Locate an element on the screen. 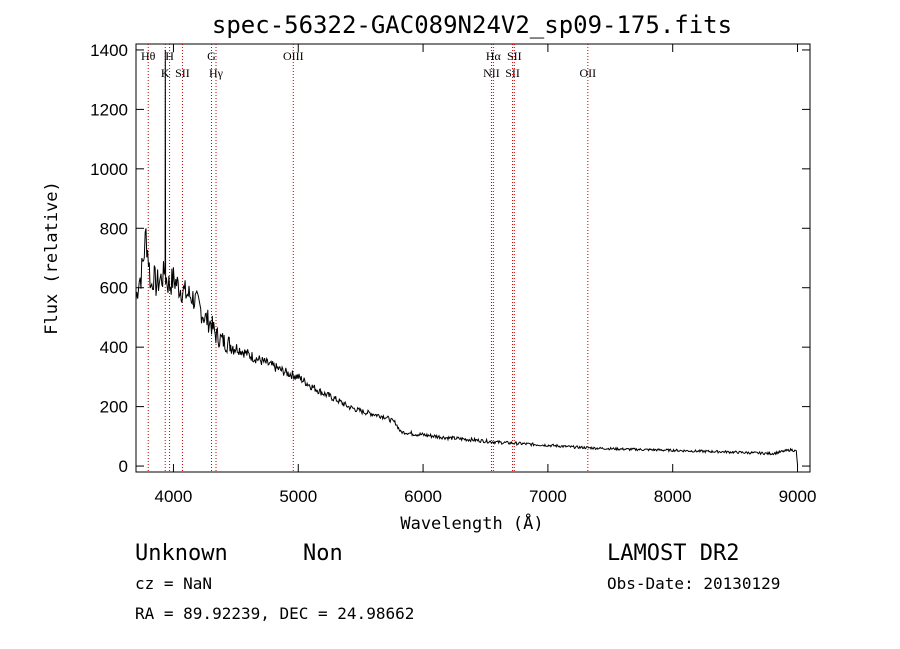 The height and width of the screenshot is (649, 900). obs-date-line: Obs-Date: 20130129 is located at coordinates (693, 583).